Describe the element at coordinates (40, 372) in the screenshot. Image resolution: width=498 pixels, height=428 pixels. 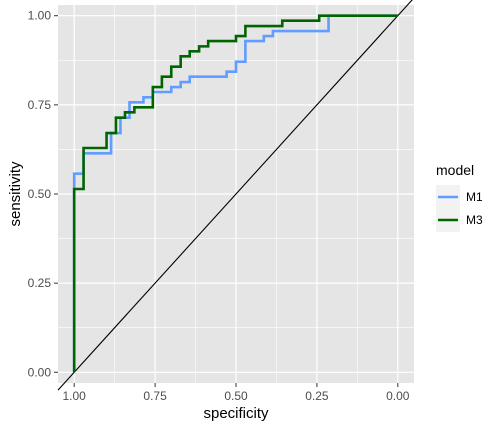
I see `y-tick-label: 0.00` at that location.